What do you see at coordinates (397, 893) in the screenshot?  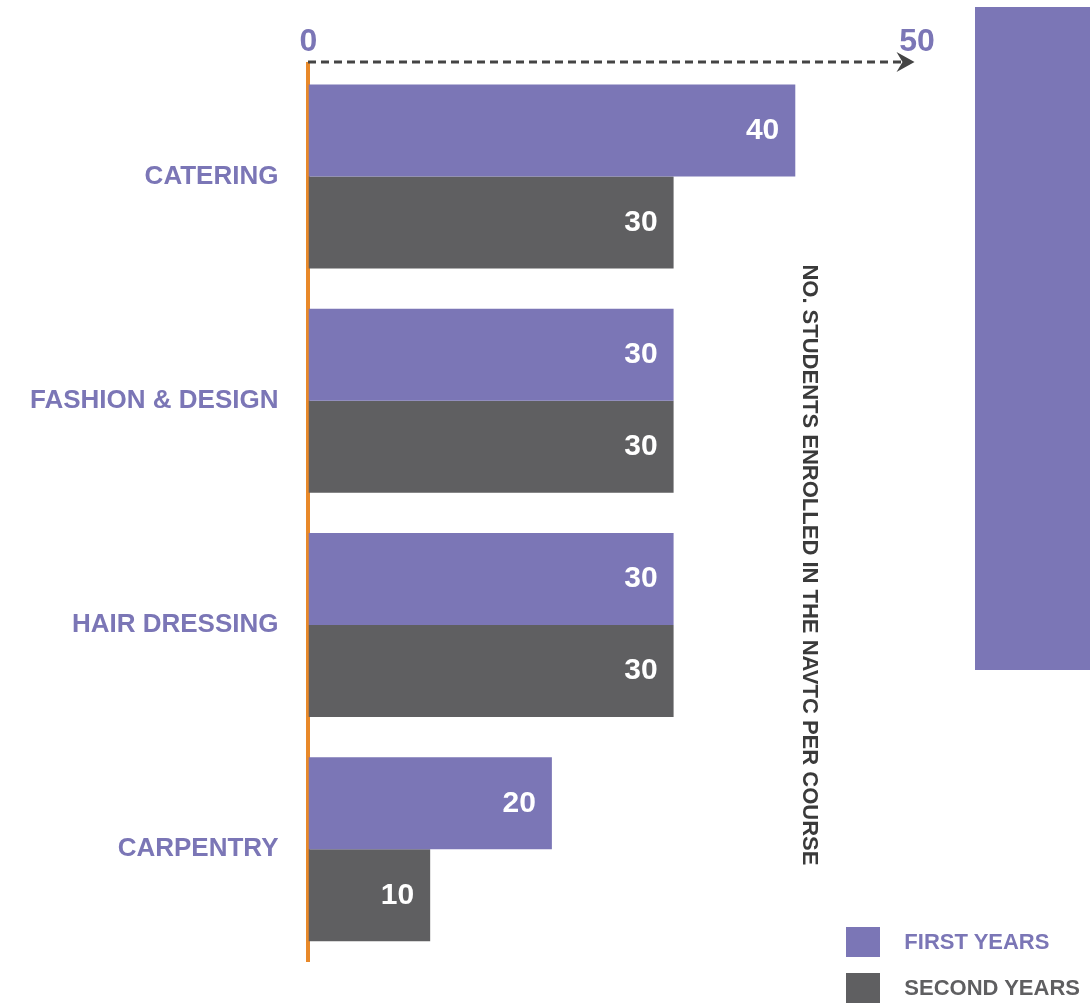 I see `data-label: 10` at bounding box center [397, 893].